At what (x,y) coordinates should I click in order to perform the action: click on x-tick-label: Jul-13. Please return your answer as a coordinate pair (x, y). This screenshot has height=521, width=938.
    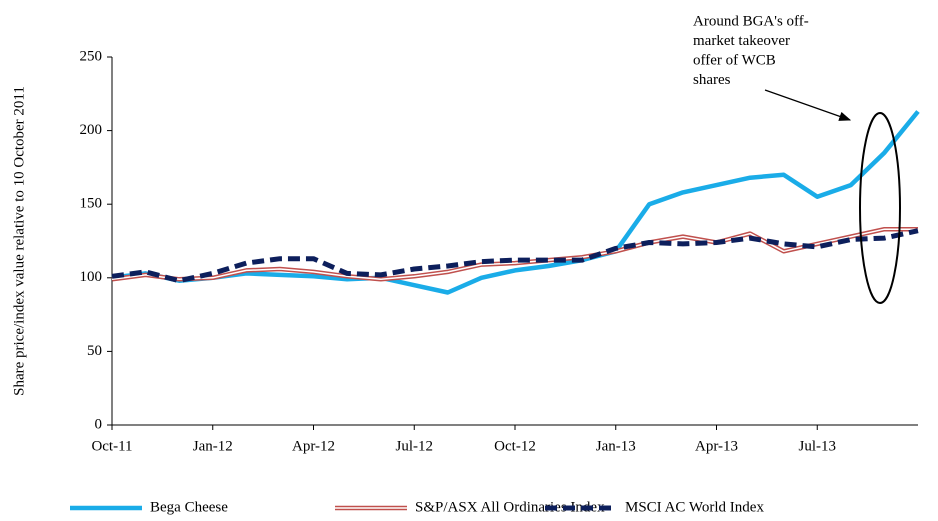
    Looking at the image, I should click on (818, 446).